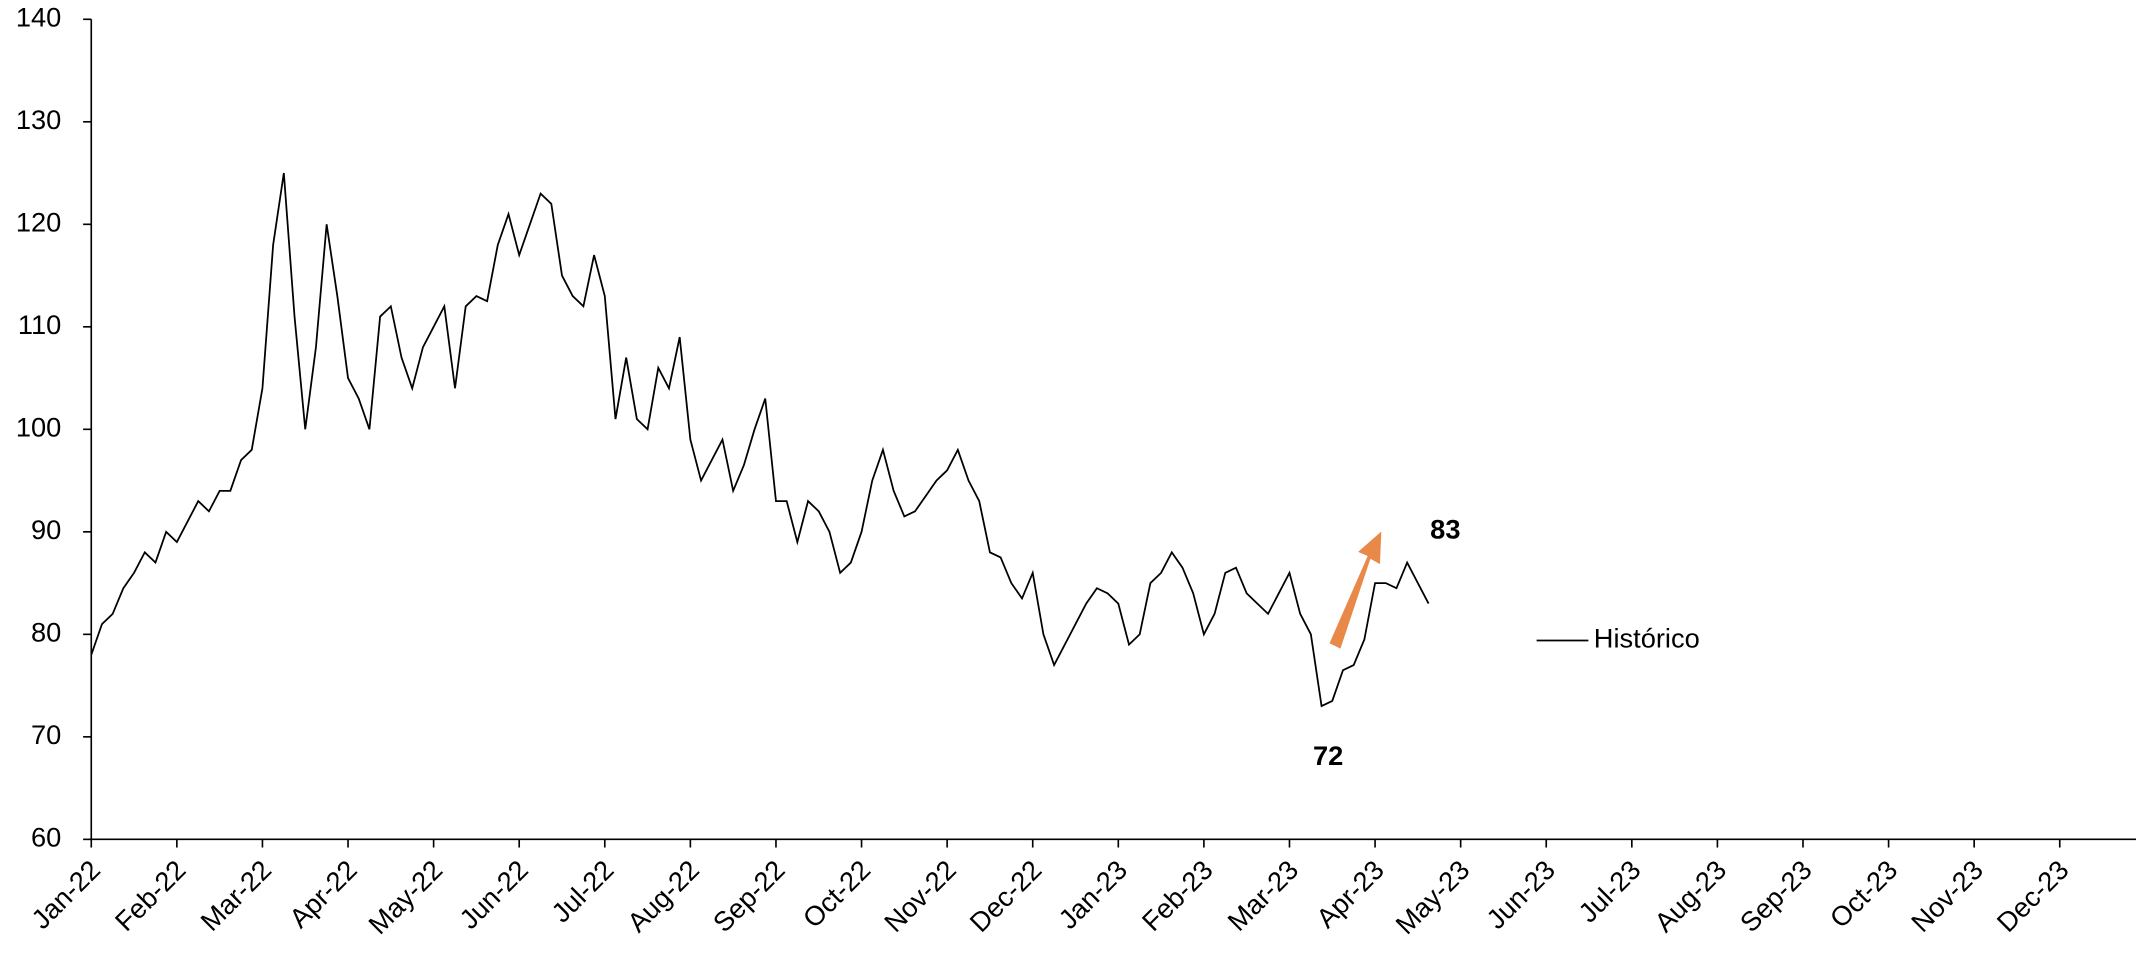  What do you see at coordinates (1328, 755) in the screenshot?
I see `annotation: 72` at bounding box center [1328, 755].